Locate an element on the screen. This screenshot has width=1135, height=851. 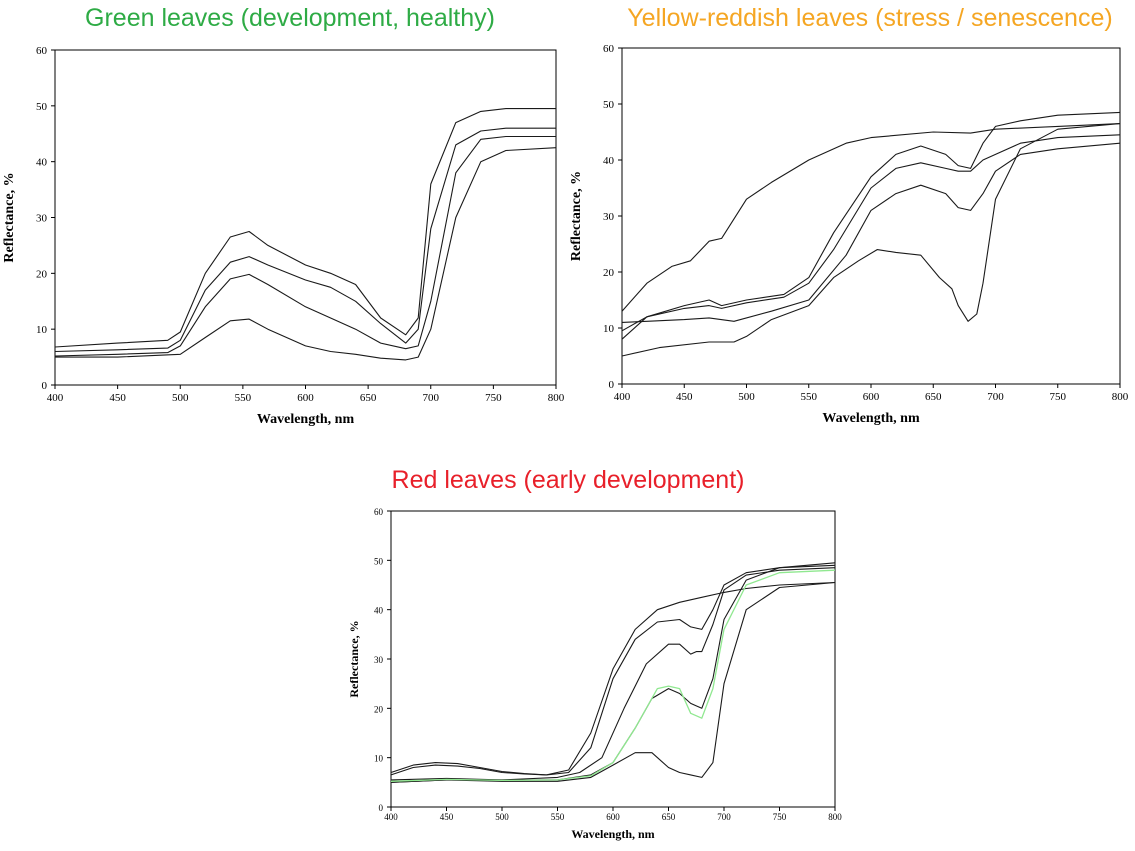
chart-title-red: Red leaves (early development) is located at coordinates (568, 480).